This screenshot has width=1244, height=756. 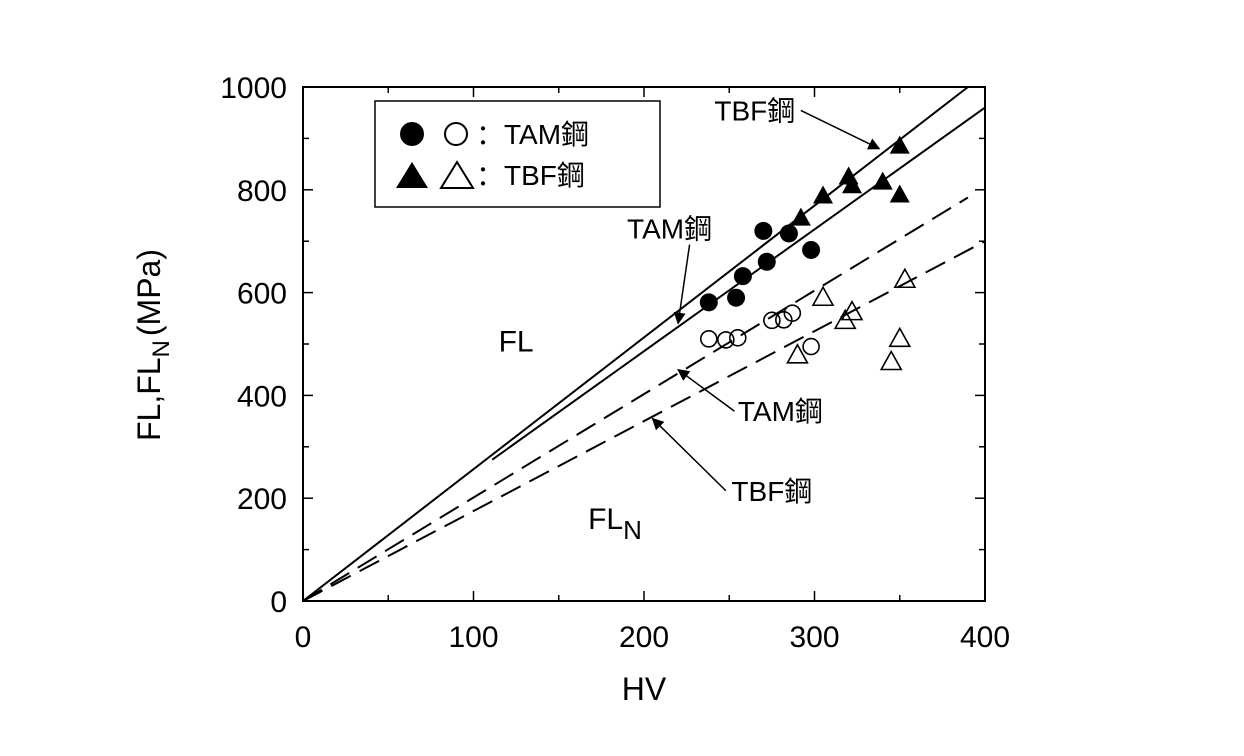 What do you see at coordinates (644, 689) in the screenshot?
I see `x-axis-title: HV` at bounding box center [644, 689].